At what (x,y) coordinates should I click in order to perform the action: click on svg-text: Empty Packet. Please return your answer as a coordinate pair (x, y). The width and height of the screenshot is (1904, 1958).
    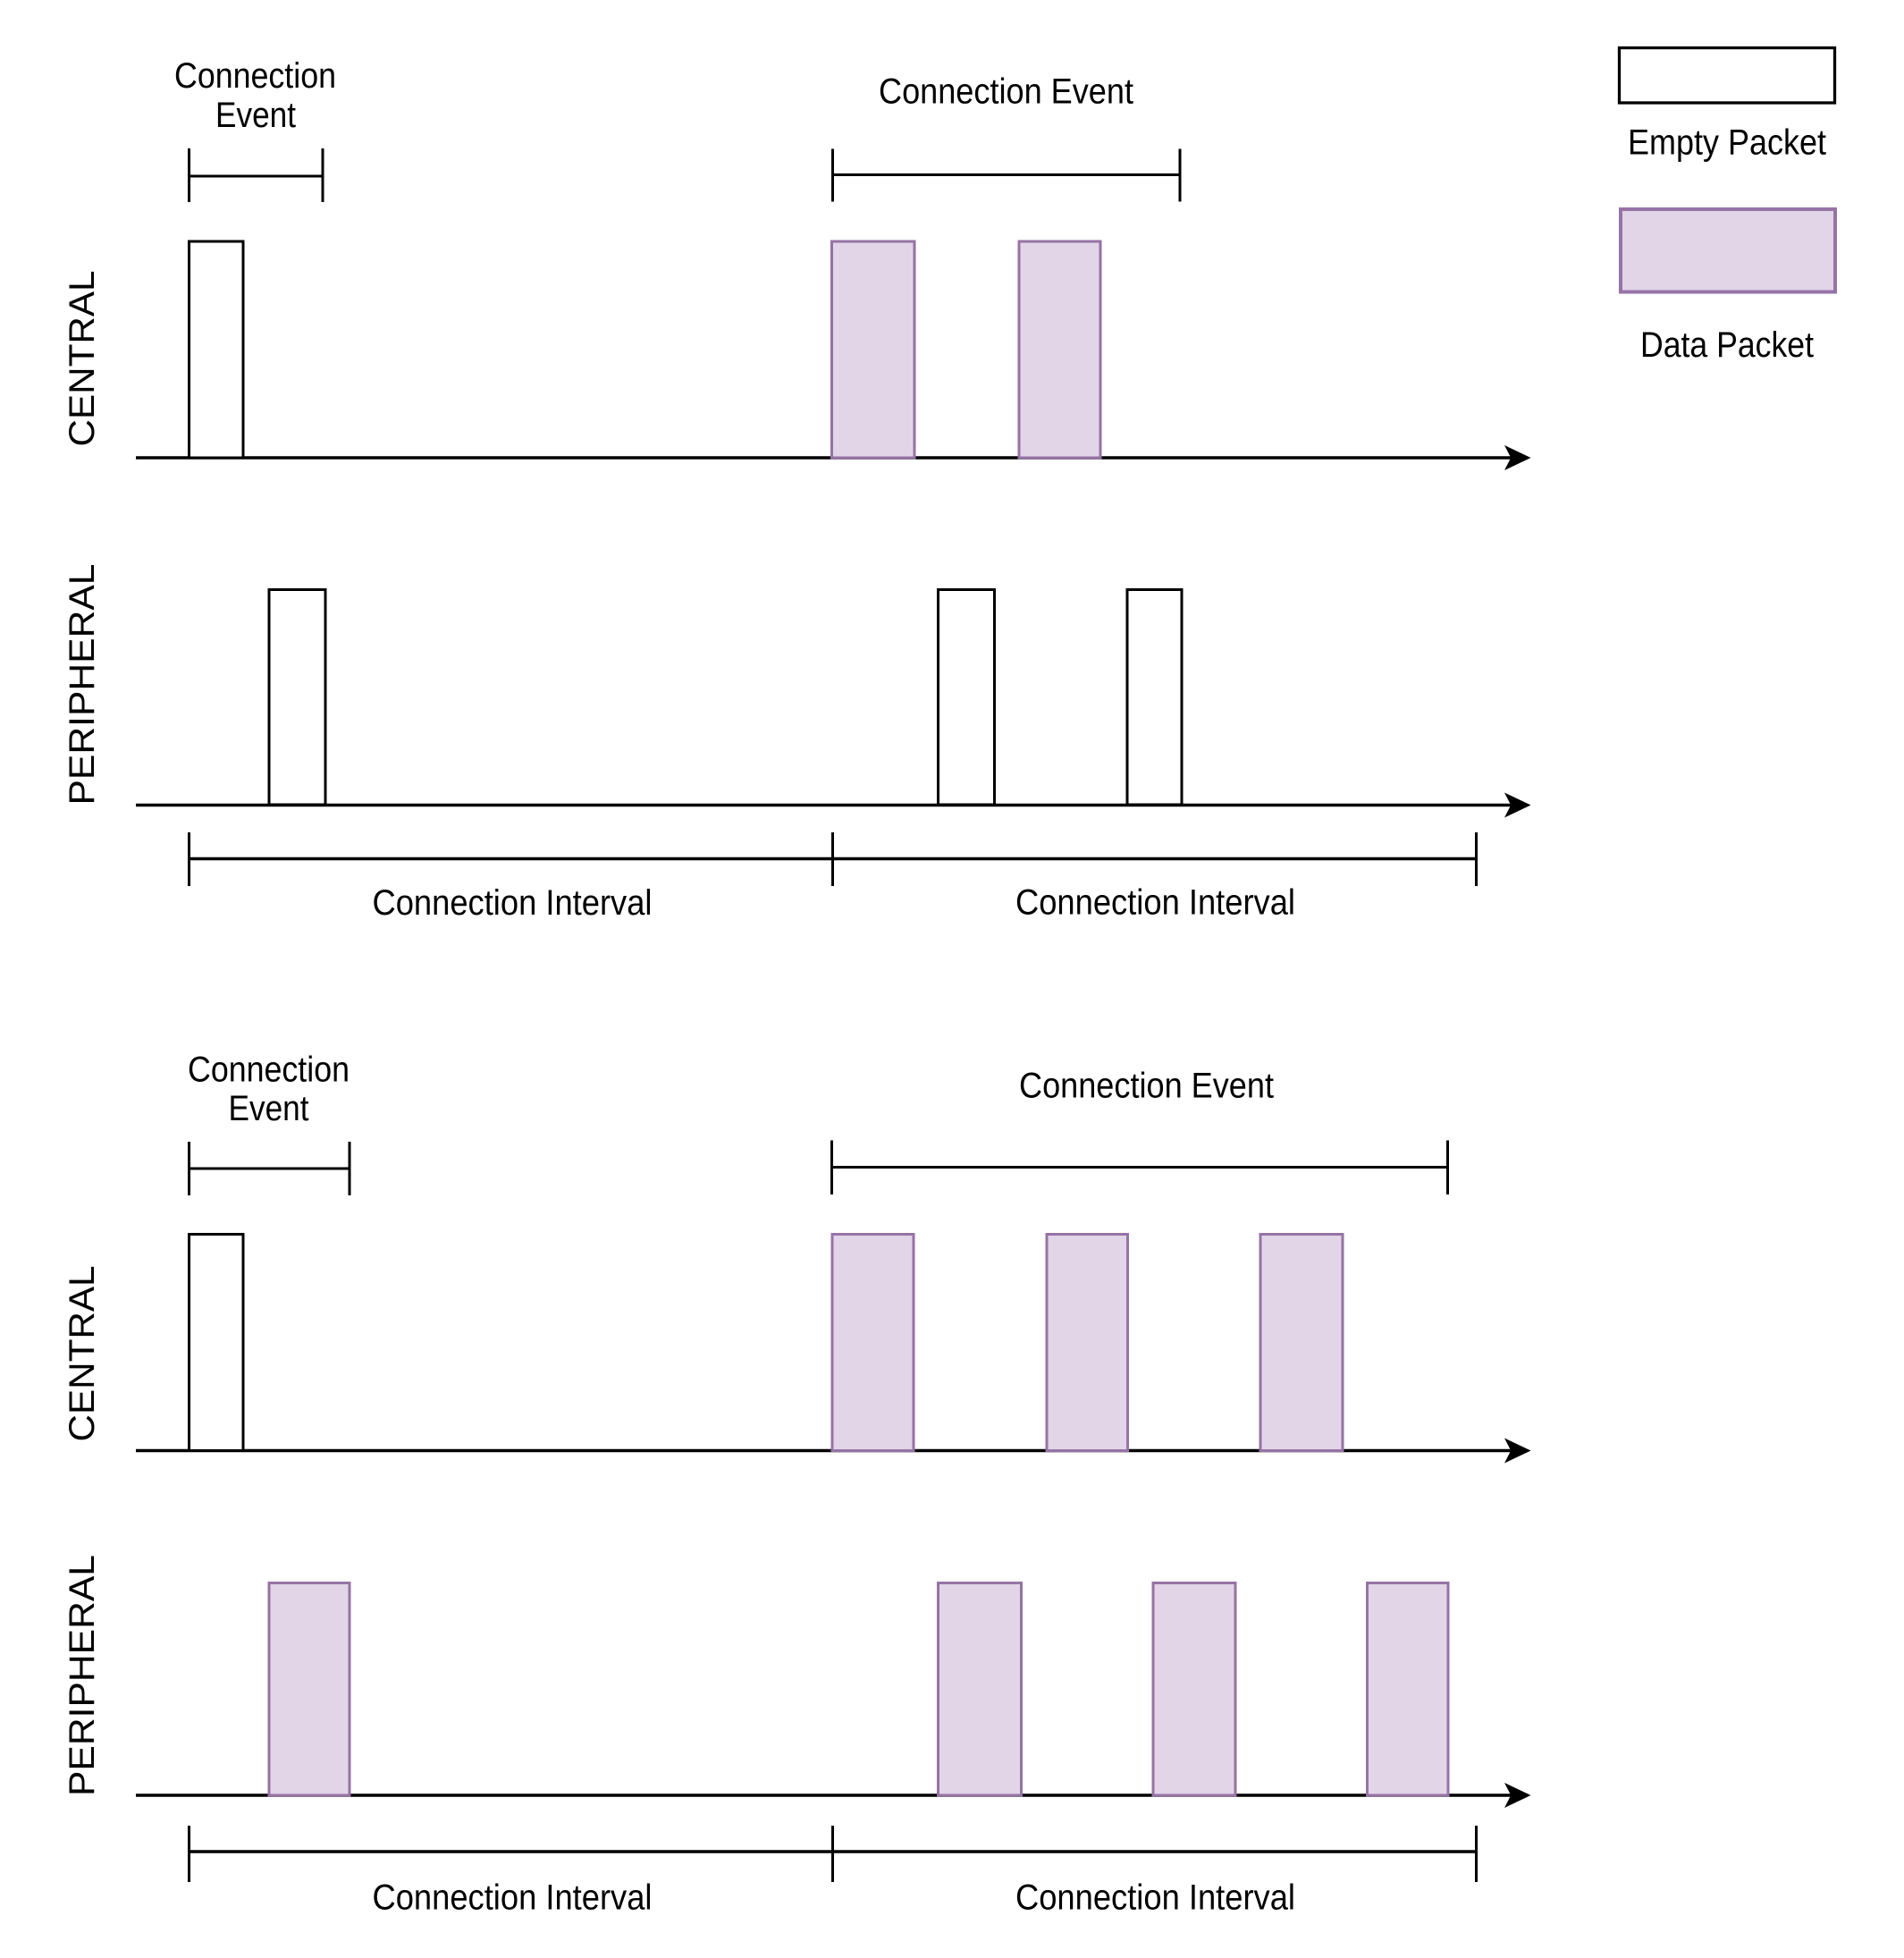
    Looking at the image, I should click on (1727, 143).